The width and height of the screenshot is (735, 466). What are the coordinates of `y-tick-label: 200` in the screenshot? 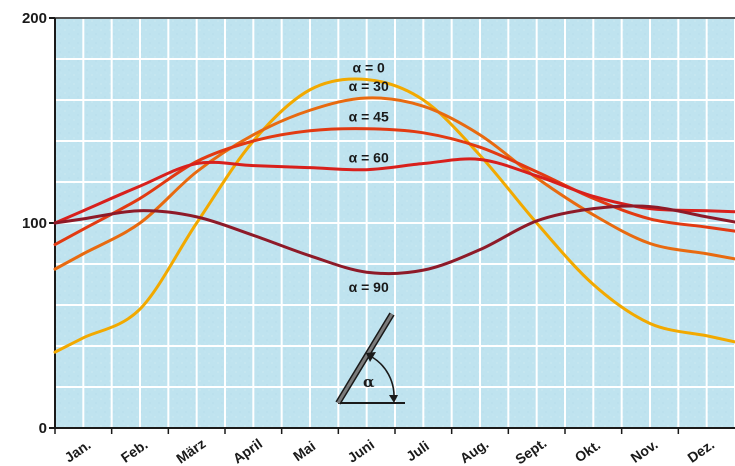 It's located at (34, 18).